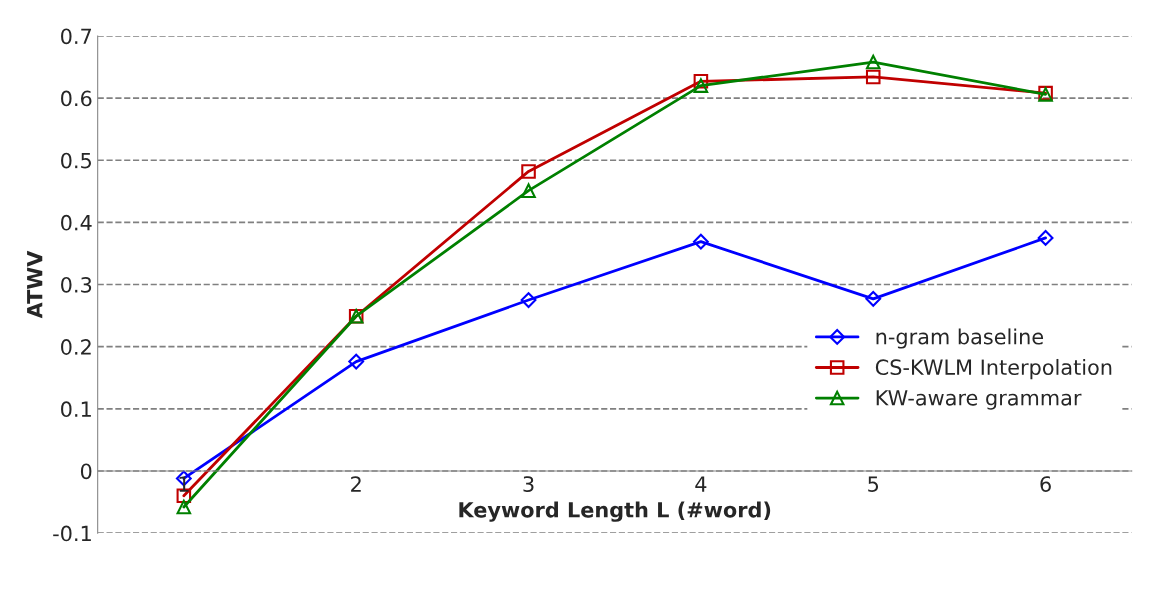  Describe the element at coordinates (35, 284) in the screenshot. I see `y-axis-title: ATWV` at that location.